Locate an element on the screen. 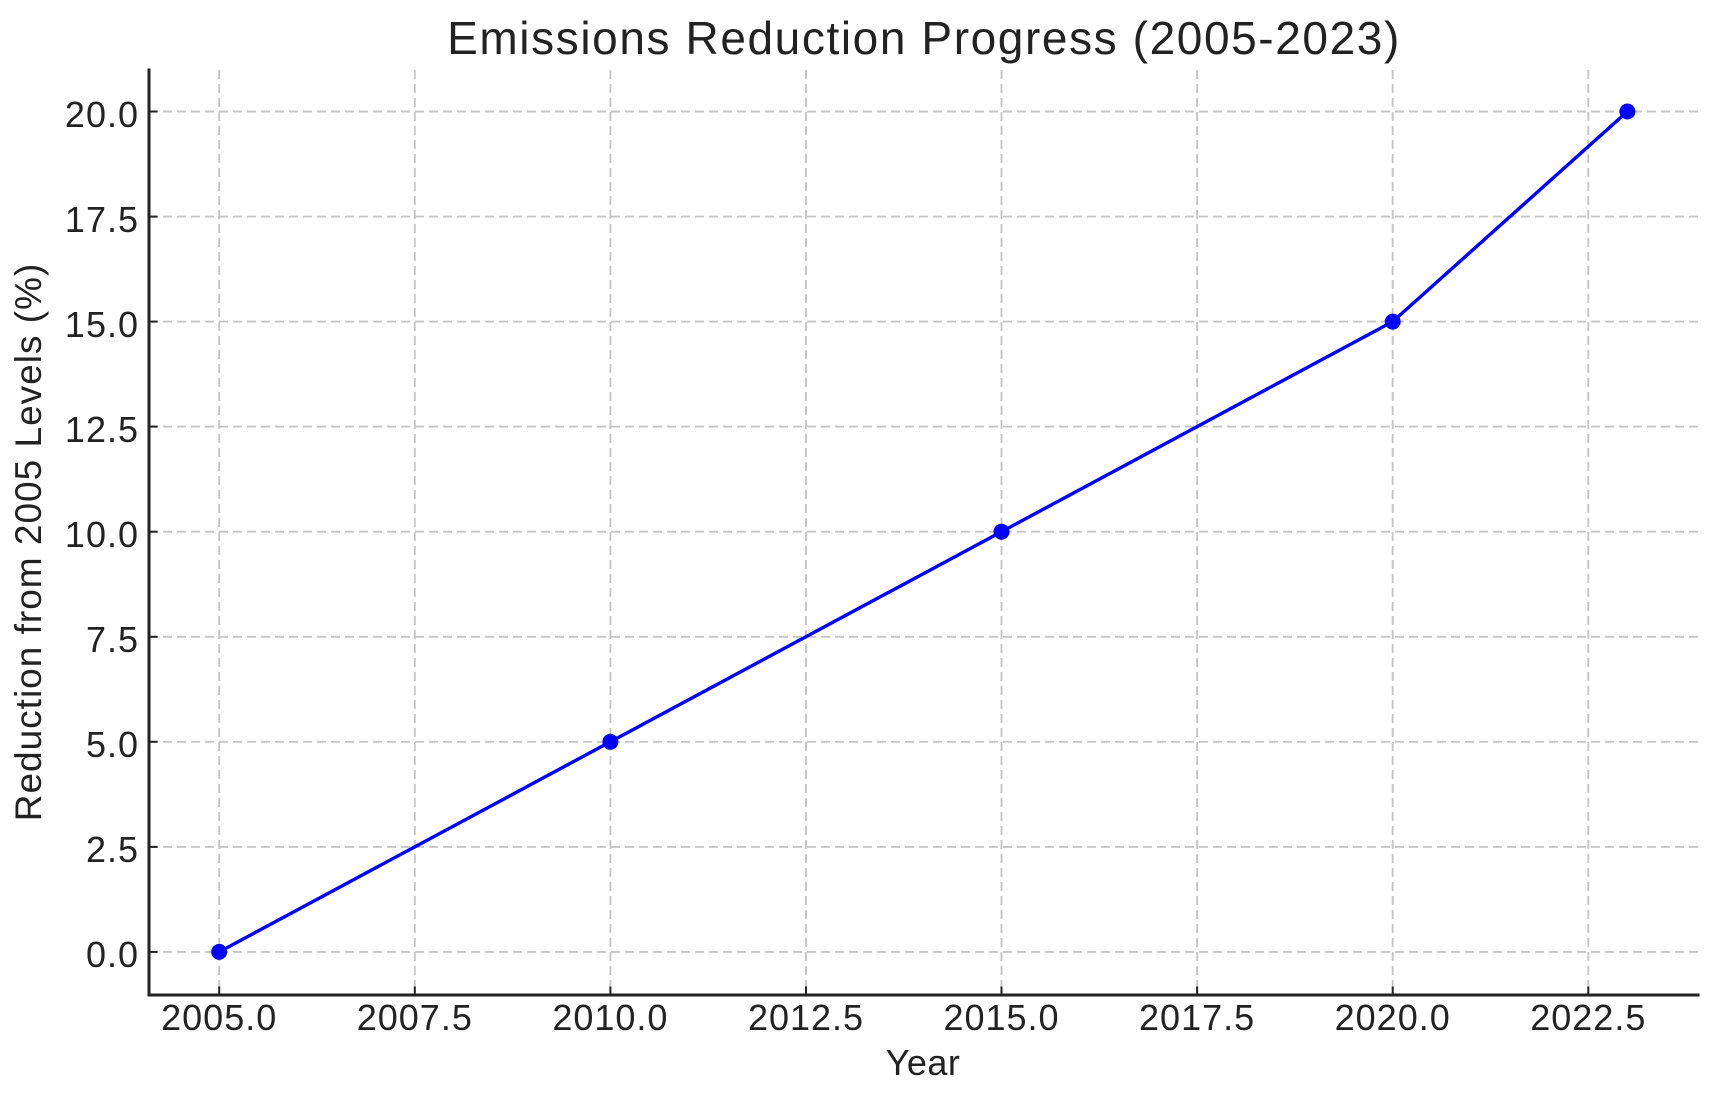 The height and width of the screenshot is (1101, 1718). svg-text: 5.0 is located at coordinates (112, 744).